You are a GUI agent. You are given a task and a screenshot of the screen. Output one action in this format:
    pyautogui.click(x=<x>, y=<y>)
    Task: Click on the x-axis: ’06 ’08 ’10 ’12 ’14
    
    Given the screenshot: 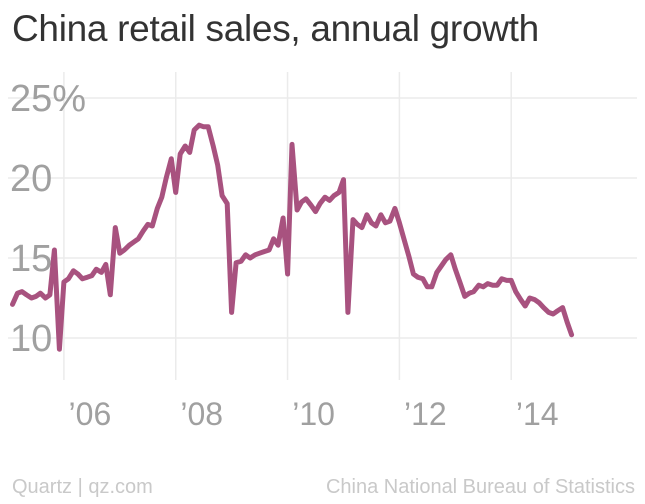 What is the action you would take?
    pyautogui.click(x=314, y=414)
    